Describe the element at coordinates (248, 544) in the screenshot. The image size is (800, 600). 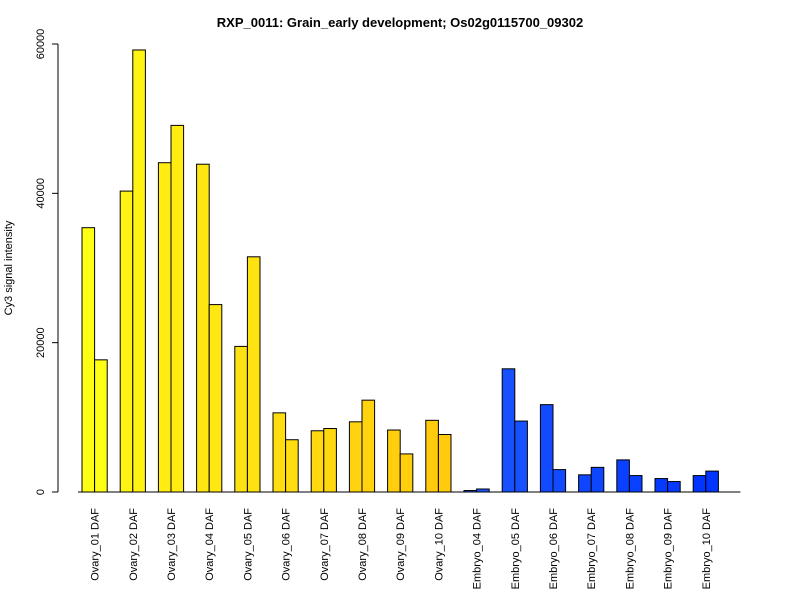
I see `x-tick-label: Ovary_05 DAF` at that location.